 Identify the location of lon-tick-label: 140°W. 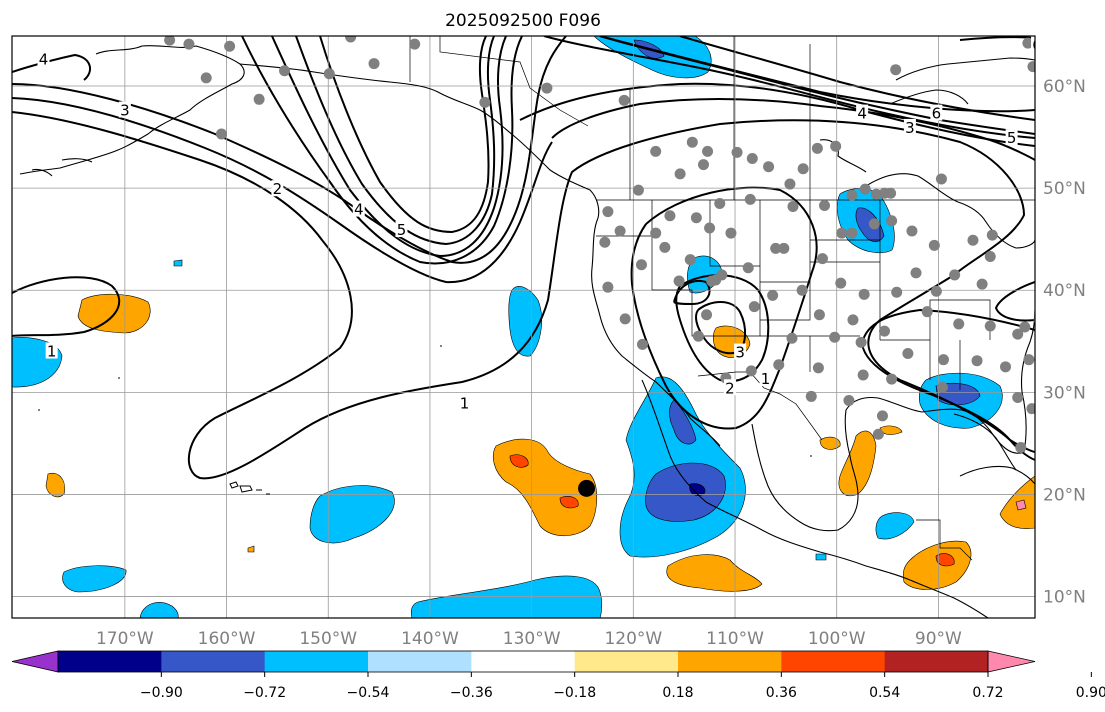
(430, 639).